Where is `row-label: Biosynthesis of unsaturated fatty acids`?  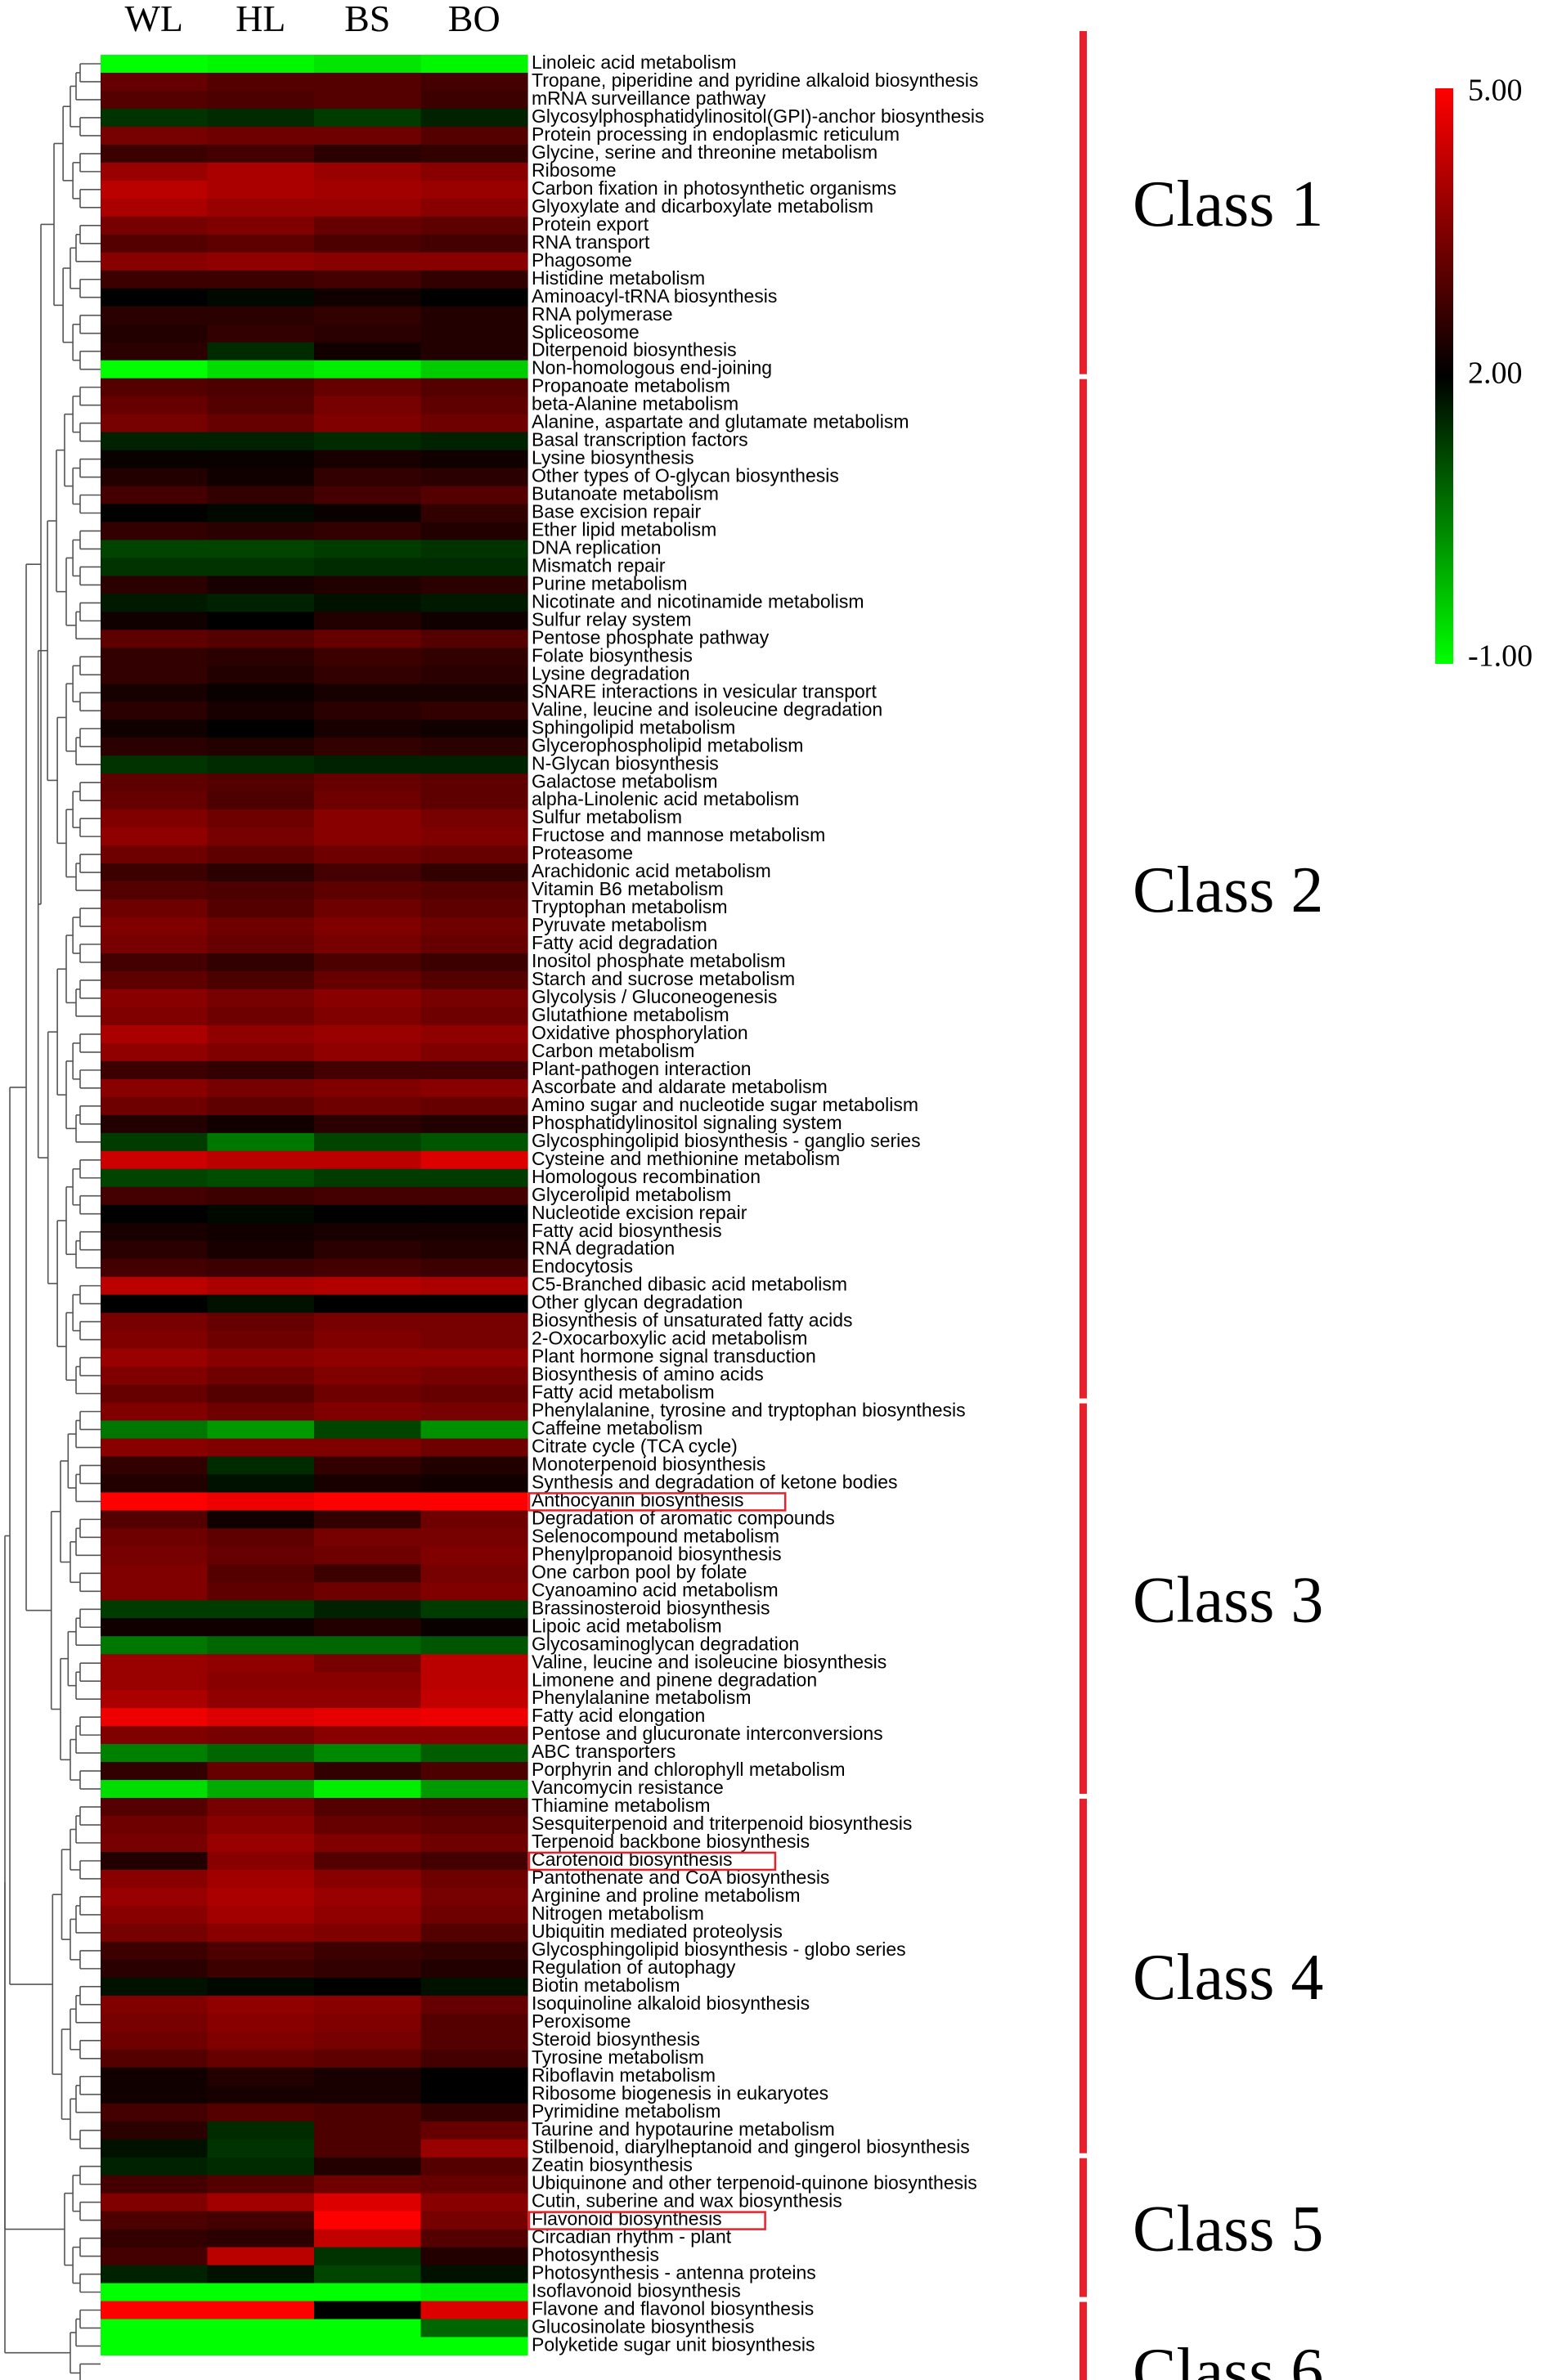 row-label: Biosynthesis of unsaturated fatty acids is located at coordinates (692, 1320).